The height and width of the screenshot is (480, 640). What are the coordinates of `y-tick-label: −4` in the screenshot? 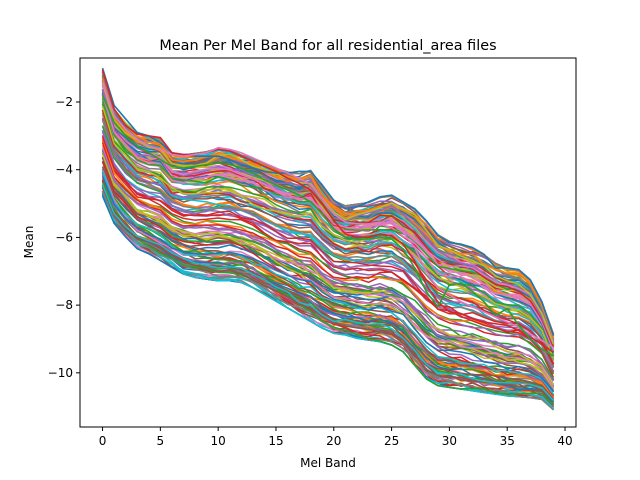 It's located at (64, 170).